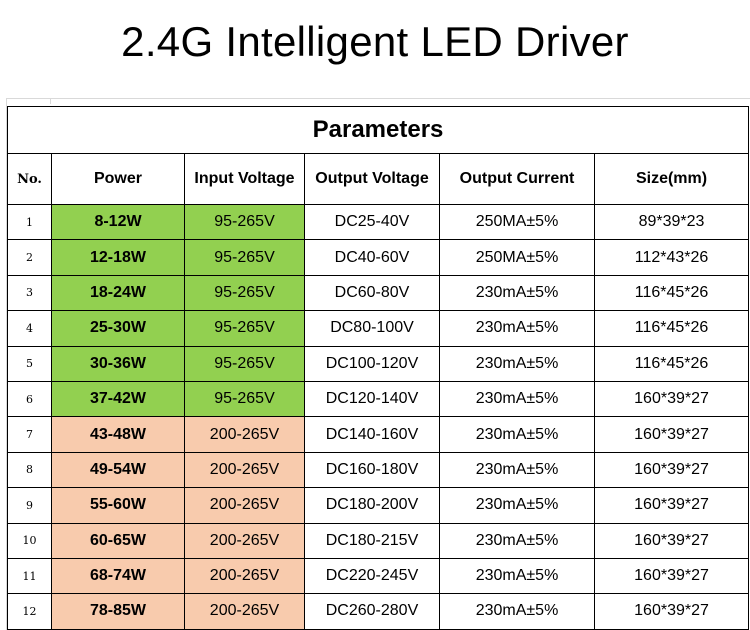 The image size is (750, 630). Describe the element at coordinates (671, 179) in the screenshot. I see `header-size: Size(mm)` at that location.